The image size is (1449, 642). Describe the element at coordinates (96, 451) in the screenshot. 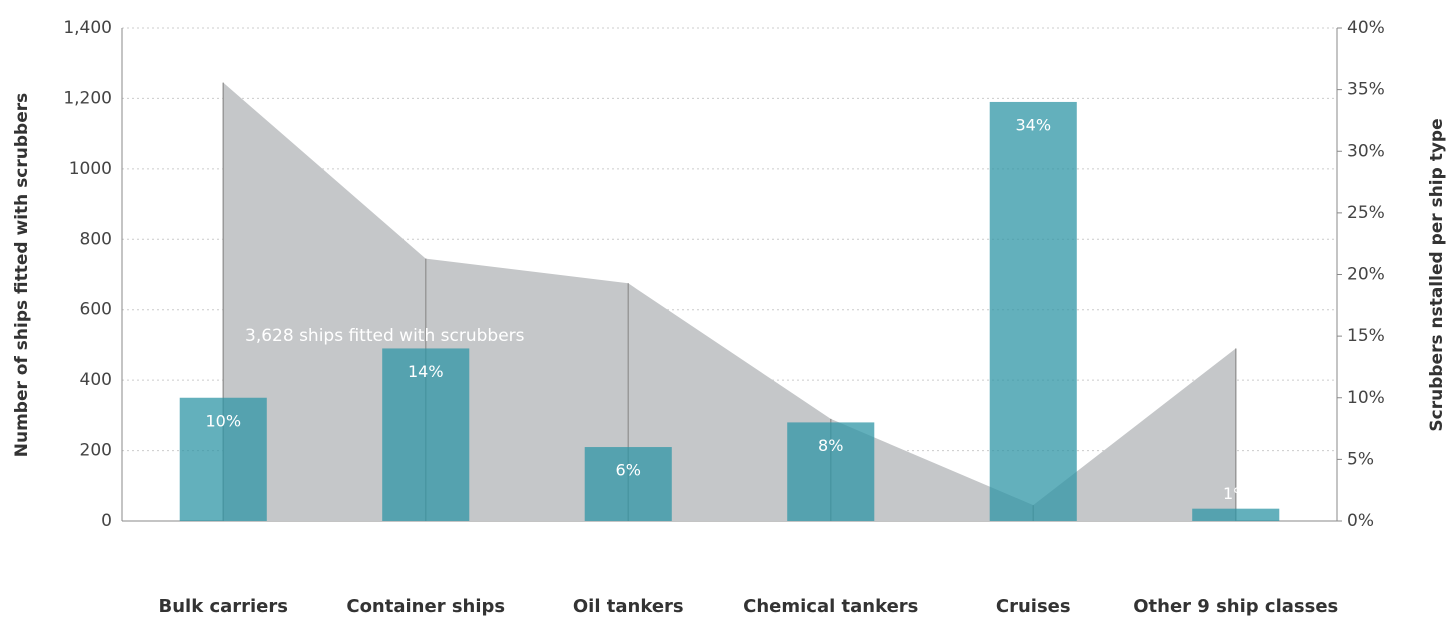

I see `y-tick-label: 200` at that location.